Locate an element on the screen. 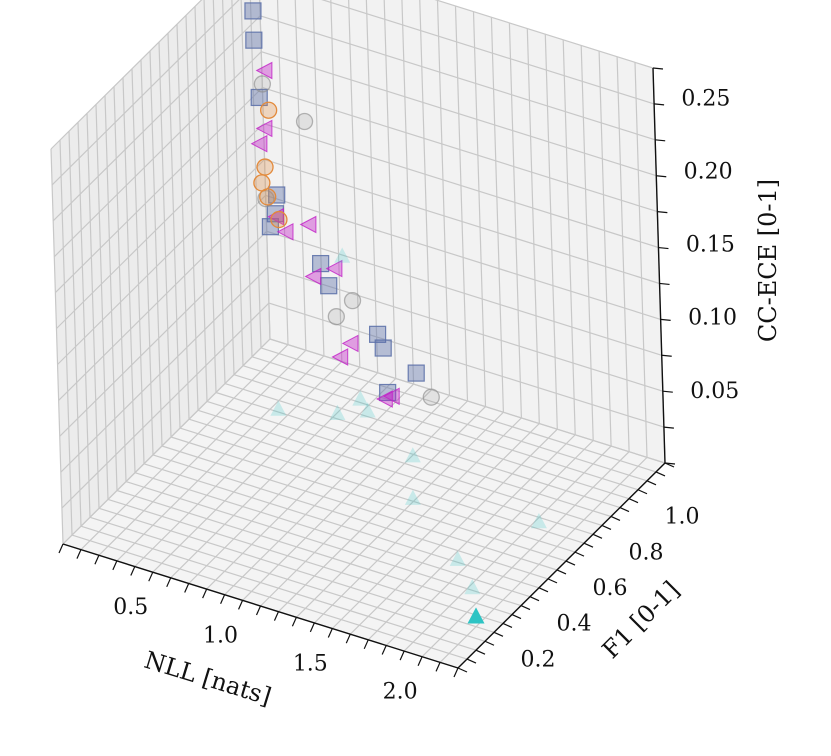  y-tick-label: 1.0 is located at coordinates (682, 517).